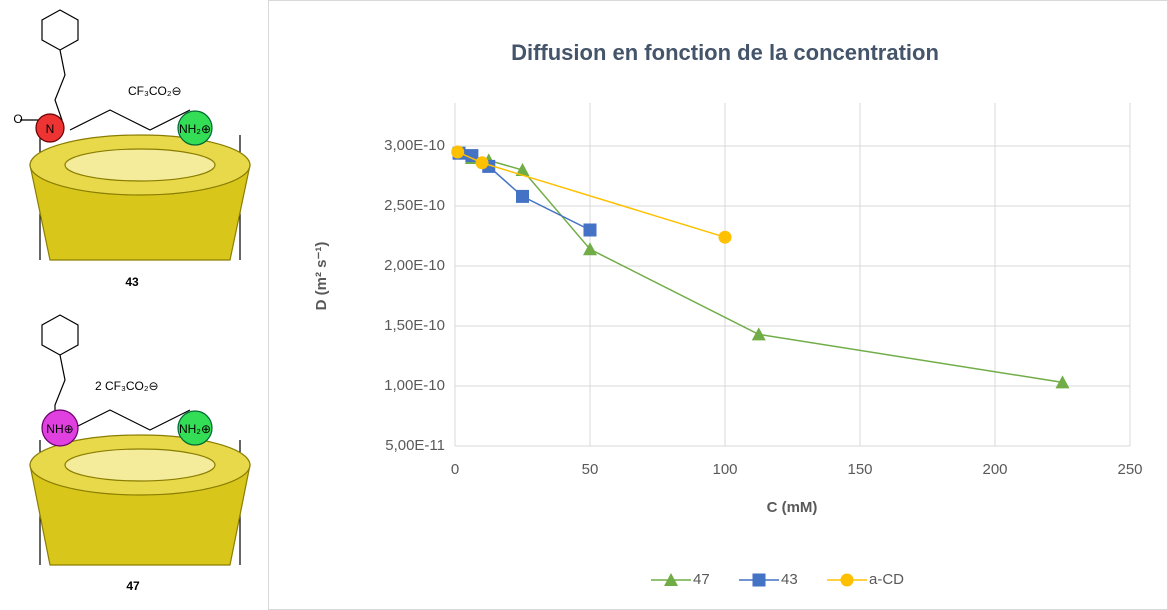 The width and height of the screenshot is (1168, 610). What do you see at coordinates (724, 469) in the screenshot?
I see `x-tick-label: 100` at bounding box center [724, 469].